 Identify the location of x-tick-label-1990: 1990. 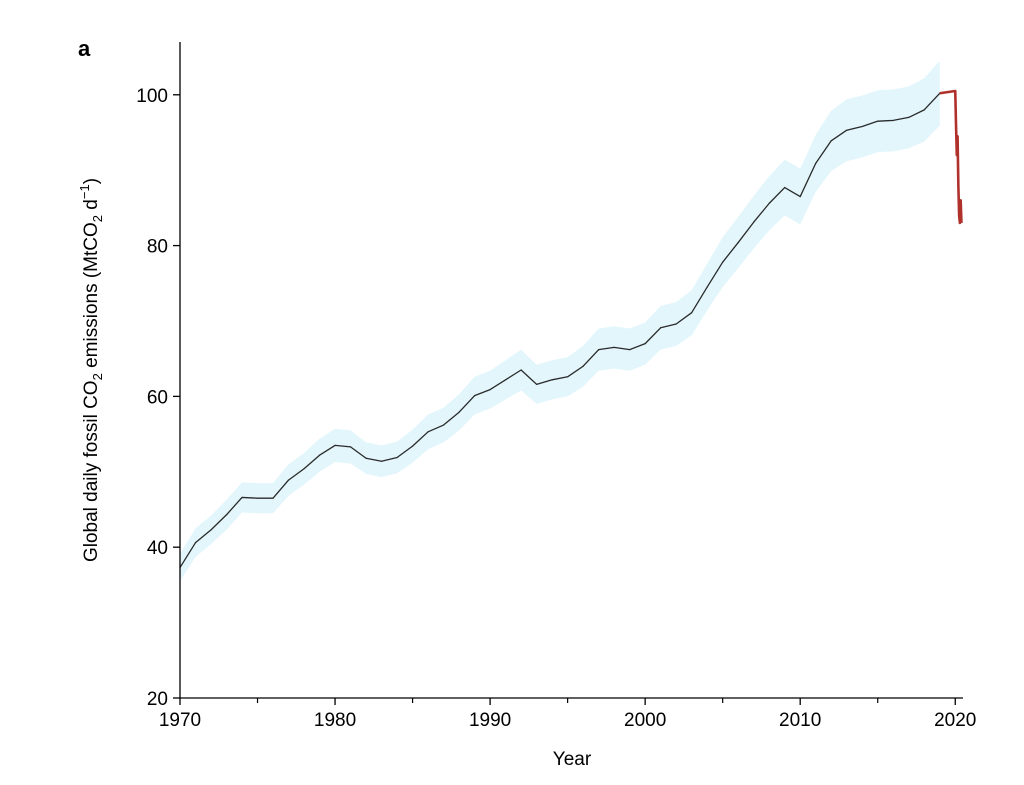
(490, 720).